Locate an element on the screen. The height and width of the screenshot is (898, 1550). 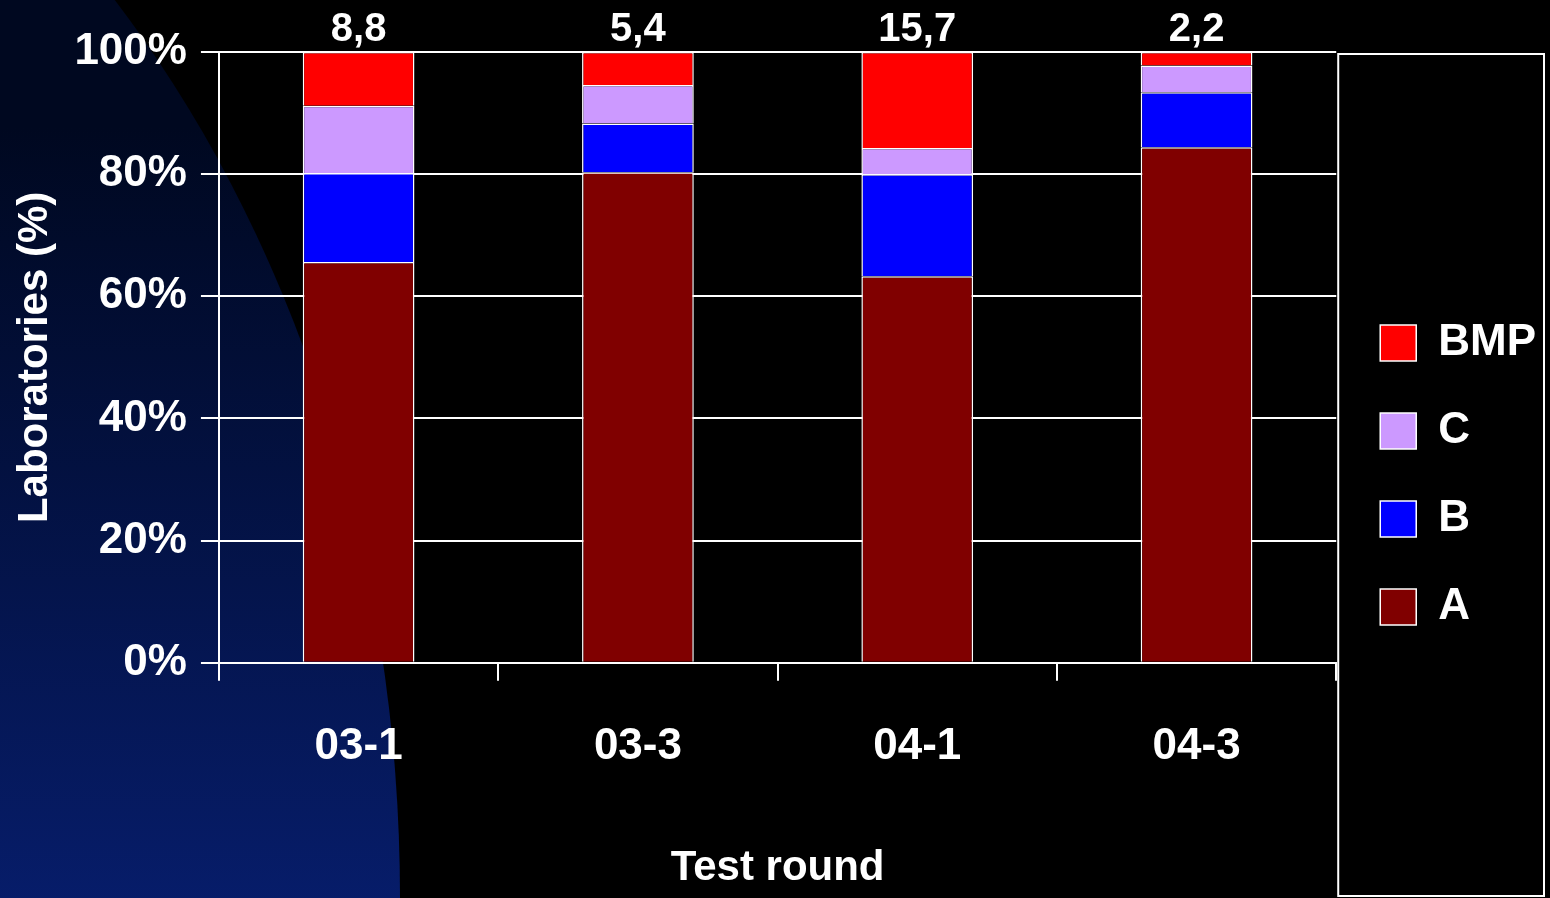
y-tick-label: 100% is located at coordinates (130, 49).